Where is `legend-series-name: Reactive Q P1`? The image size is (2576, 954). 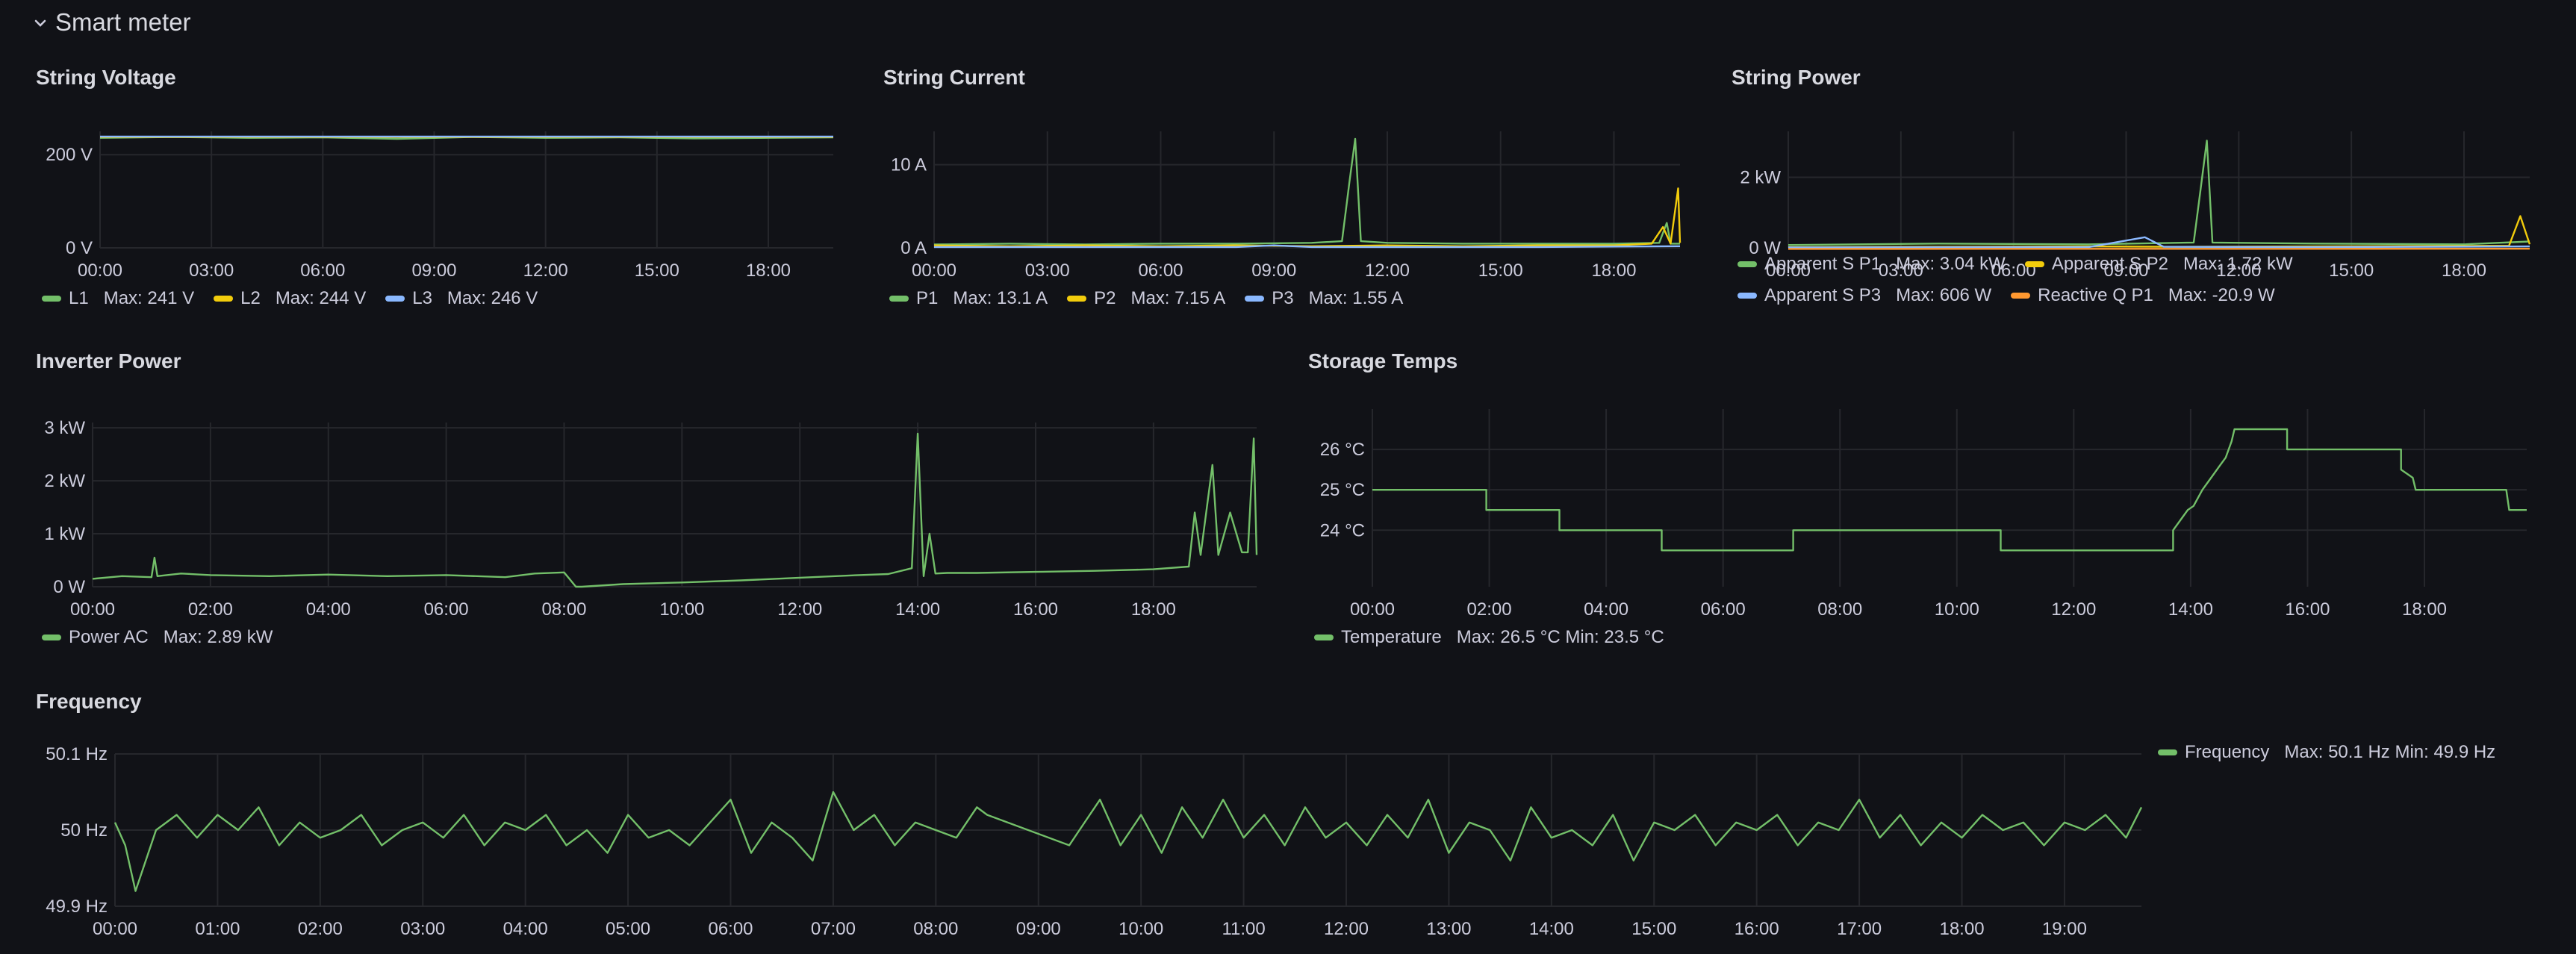
legend-series-name: Reactive Q P1 is located at coordinates (2095, 295).